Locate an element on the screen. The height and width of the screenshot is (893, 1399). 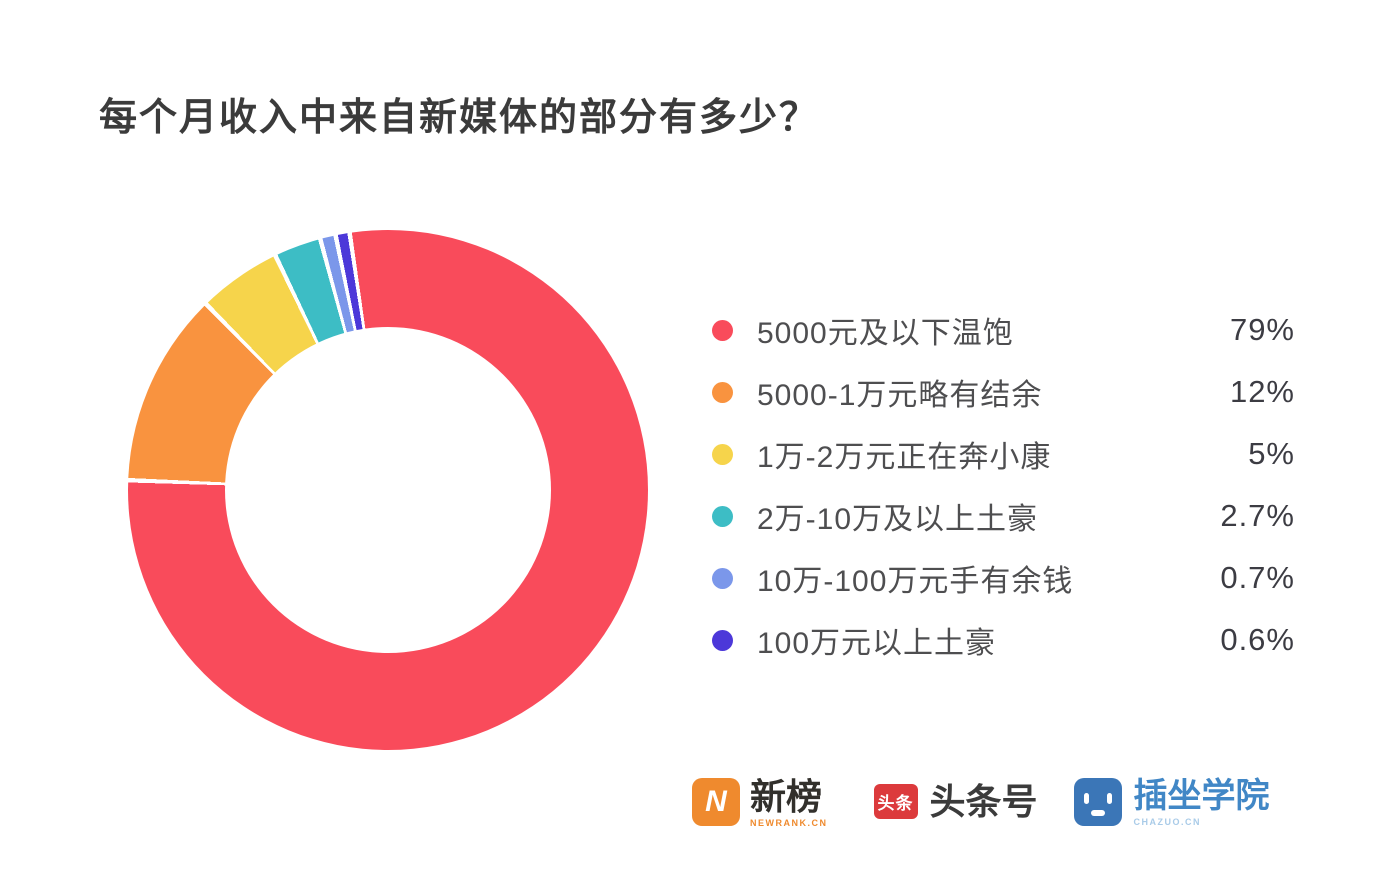
chazuo-face-icon is located at coordinates (1097, 802).